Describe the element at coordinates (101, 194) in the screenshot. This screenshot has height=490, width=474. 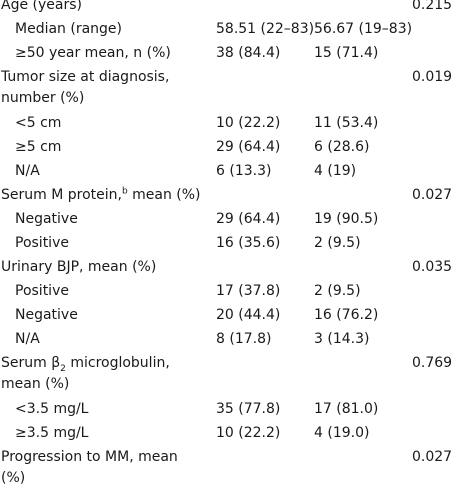
I see `row-label: Serum M protein,b mean (%)` at that location.